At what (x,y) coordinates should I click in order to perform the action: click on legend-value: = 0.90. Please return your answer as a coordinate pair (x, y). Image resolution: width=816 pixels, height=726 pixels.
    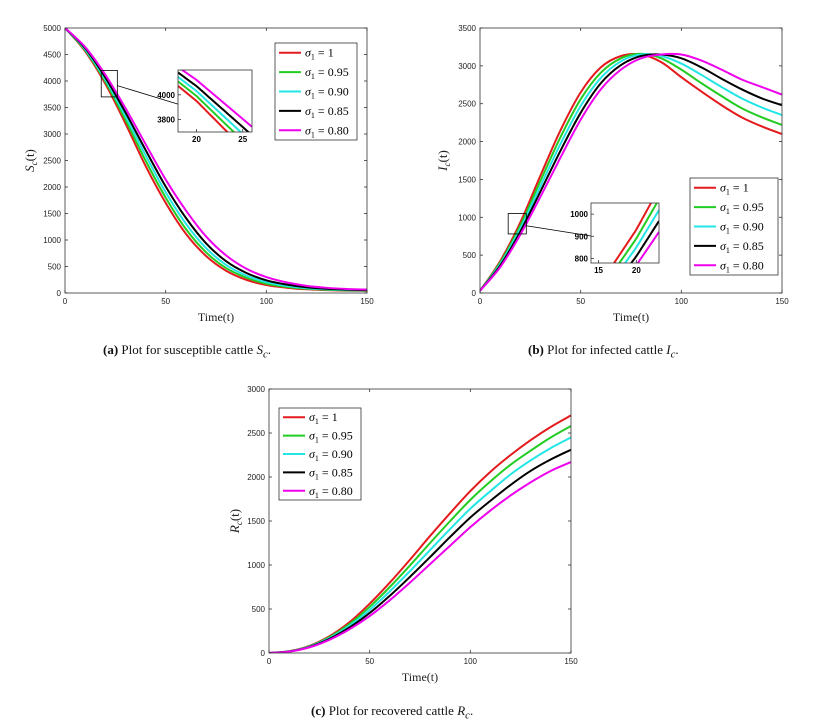
    Looking at the image, I should click on (336, 454).